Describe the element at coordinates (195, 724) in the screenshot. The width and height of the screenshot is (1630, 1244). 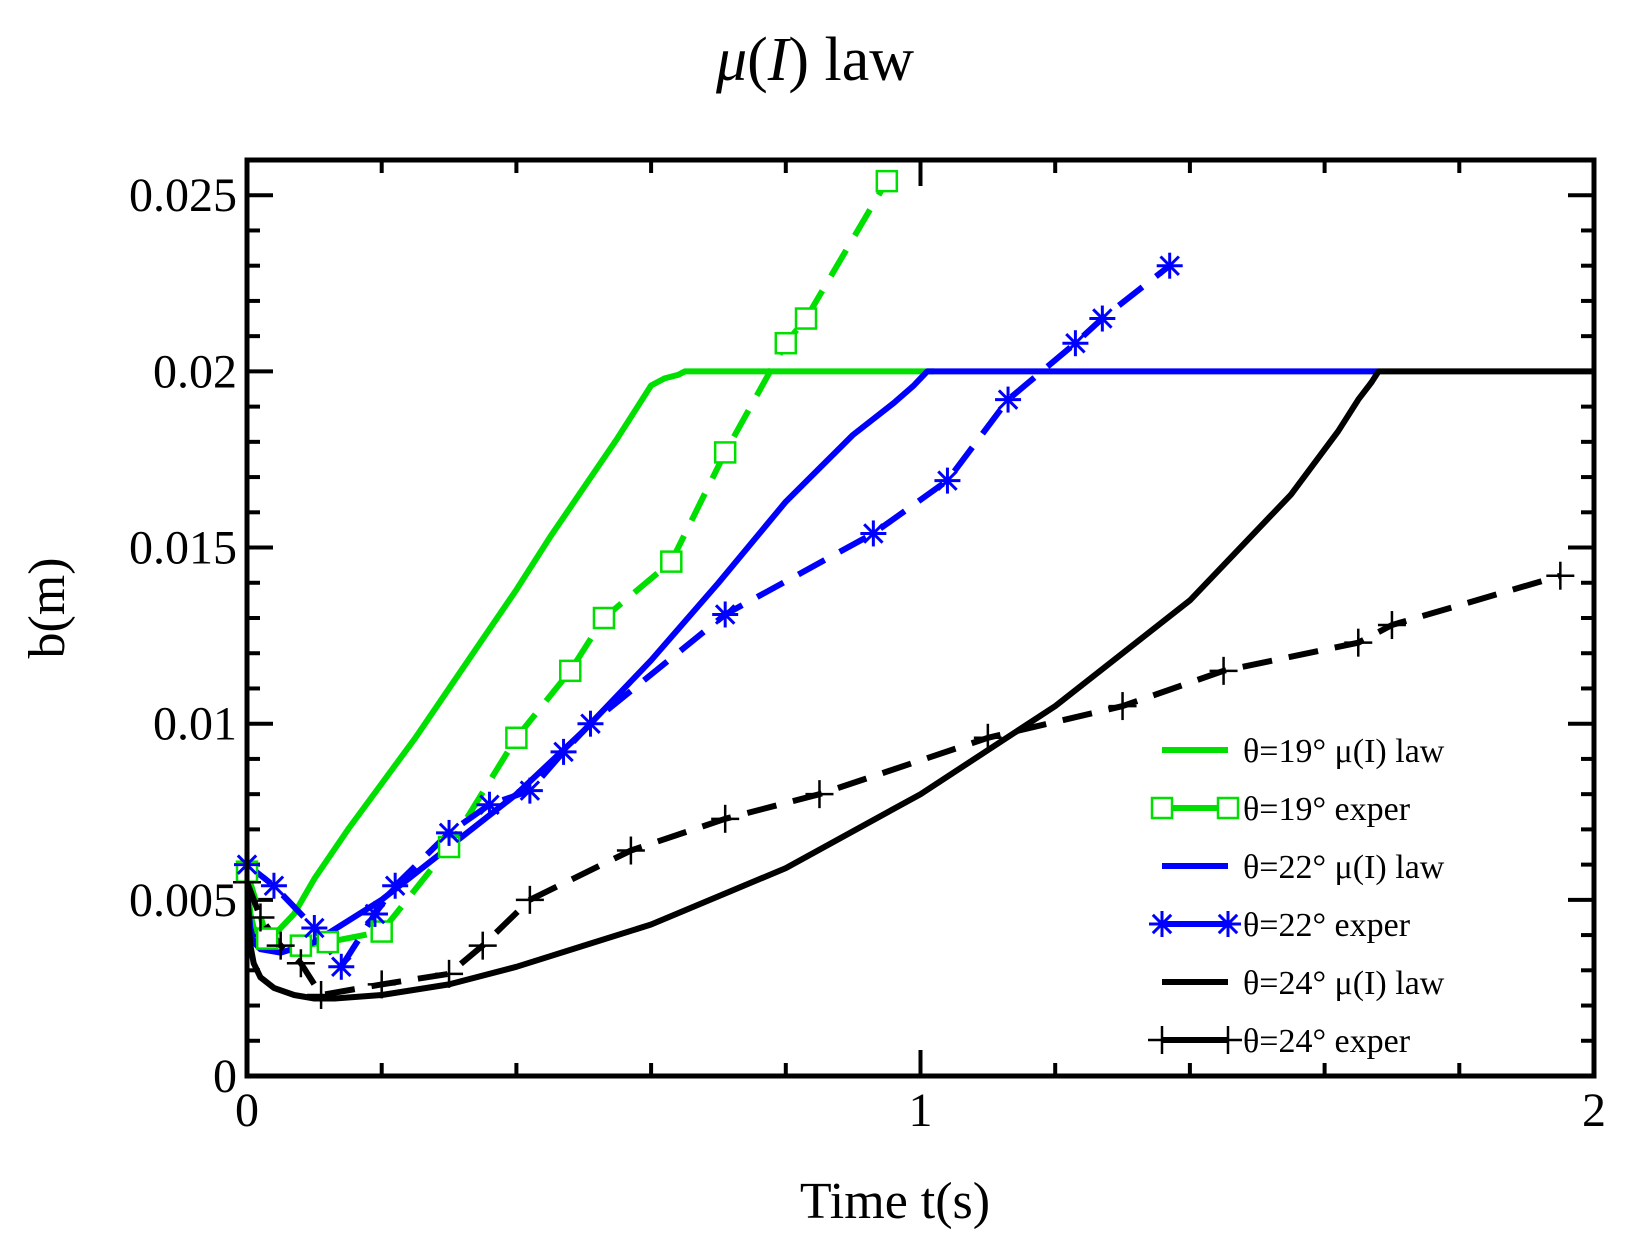
I see `y-tick-label: 0.01` at that location.